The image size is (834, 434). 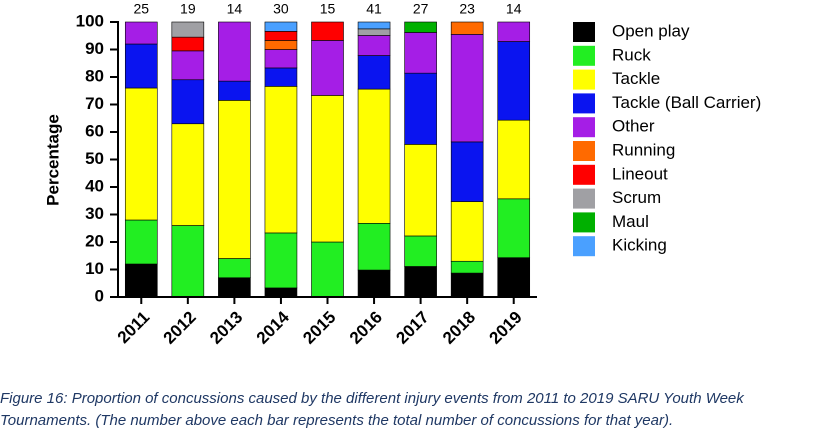 I want to click on y-tick-label: 40, so click(x=94, y=185).